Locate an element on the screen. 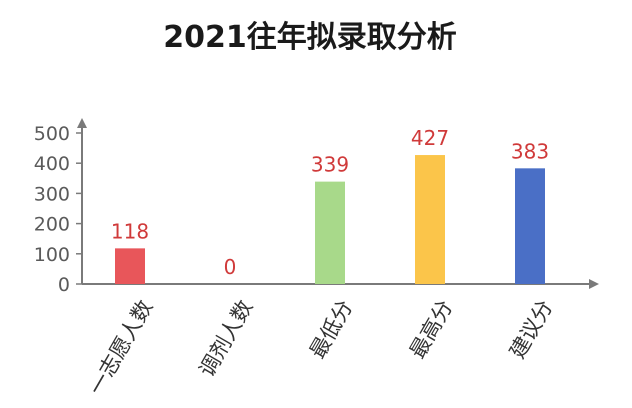 The height and width of the screenshot is (408, 632). y-tick-label: 500 is located at coordinates (52, 134).